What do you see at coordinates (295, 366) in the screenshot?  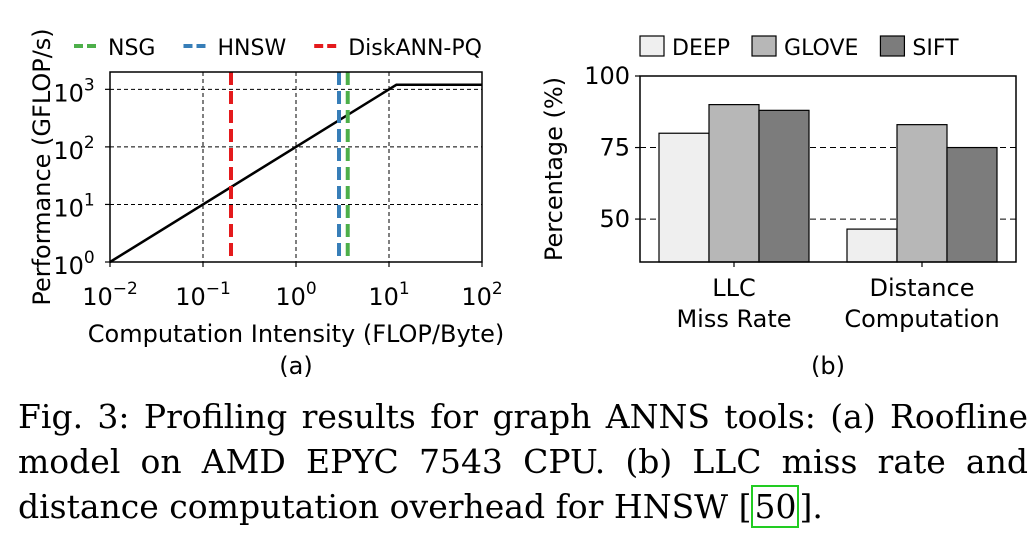 I see `roofline-panel-label: (a)` at bounding box center [295, 366].